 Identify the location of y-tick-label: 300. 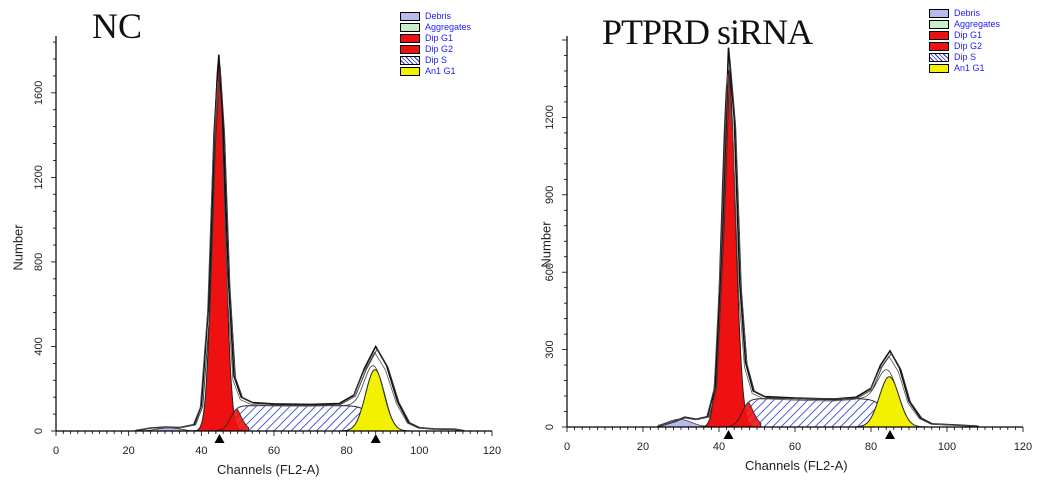
(550, 349).